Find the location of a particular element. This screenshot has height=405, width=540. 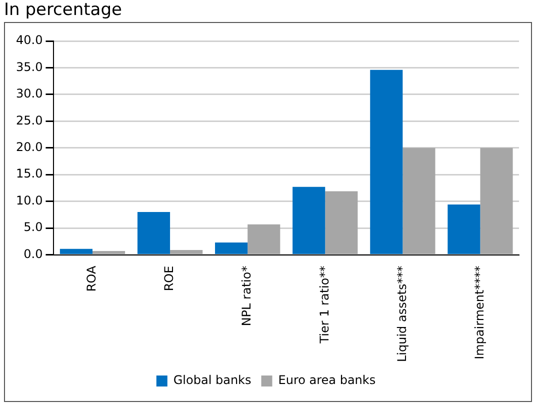

y-tick-label: 35.0 is located at coordinates (29, 67).